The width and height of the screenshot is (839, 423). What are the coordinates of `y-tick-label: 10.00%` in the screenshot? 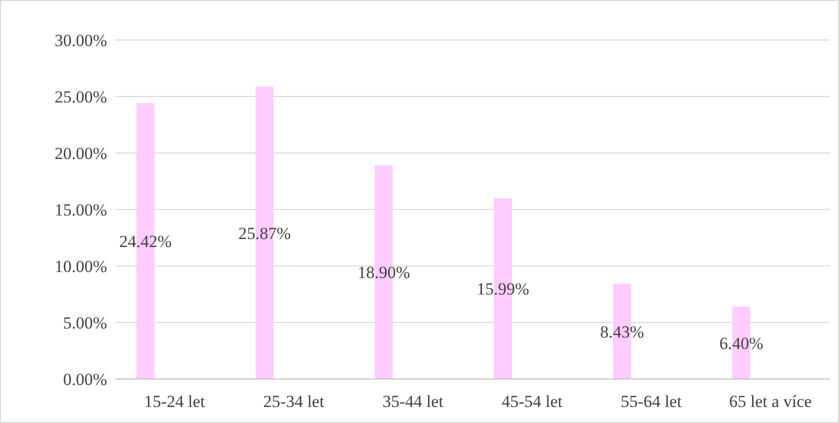 It's located at (80, 266).